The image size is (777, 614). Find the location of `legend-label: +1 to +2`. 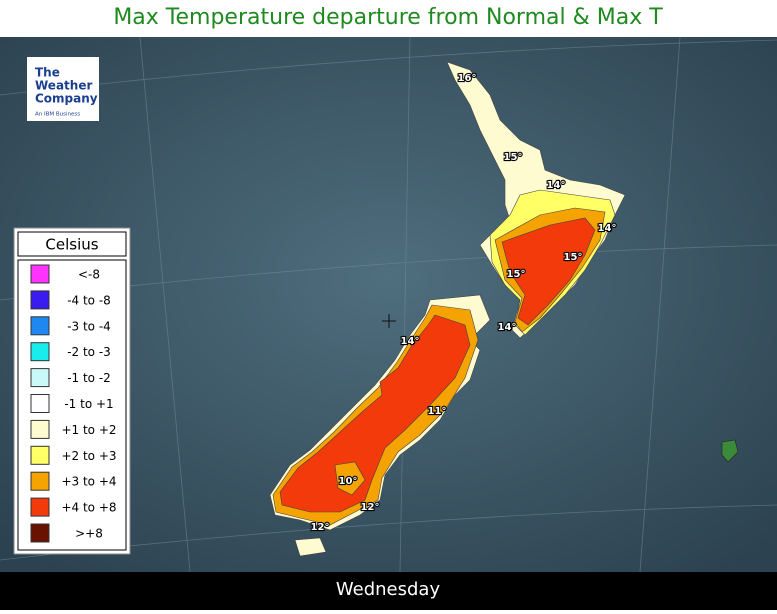

legend-label: +1 to +2 is located at coordinates (88, 430).